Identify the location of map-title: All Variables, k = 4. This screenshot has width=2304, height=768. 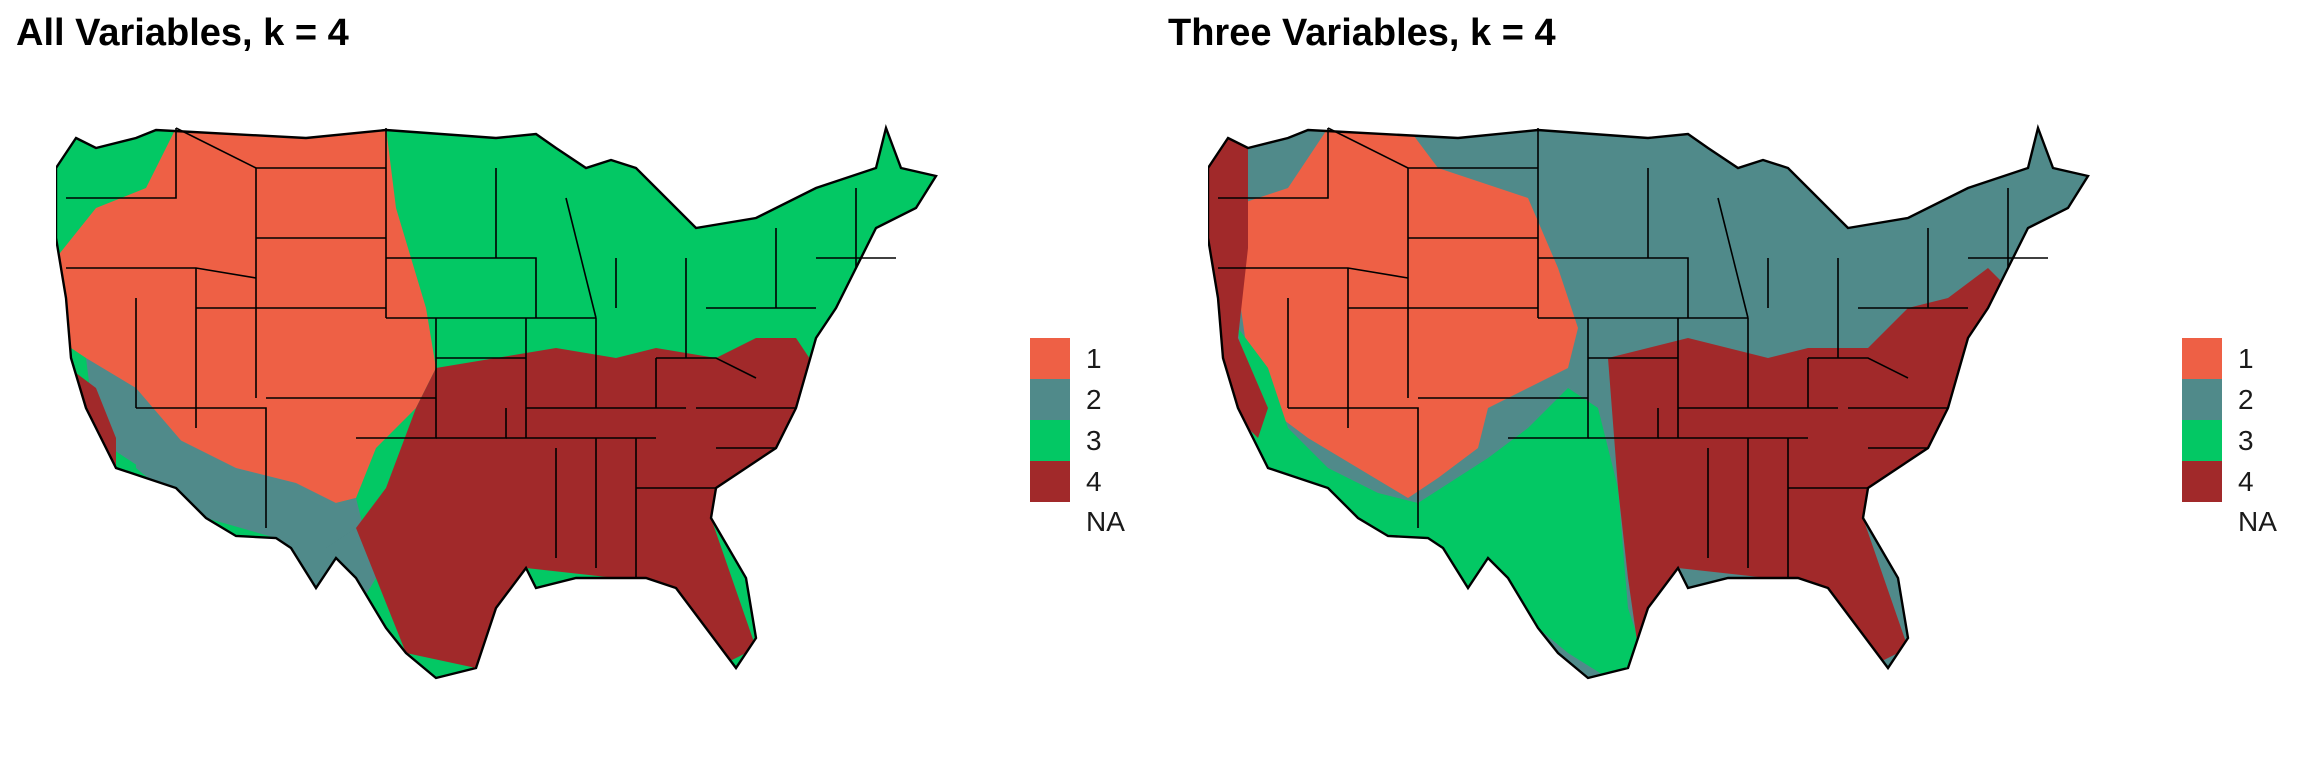
(182, 33).